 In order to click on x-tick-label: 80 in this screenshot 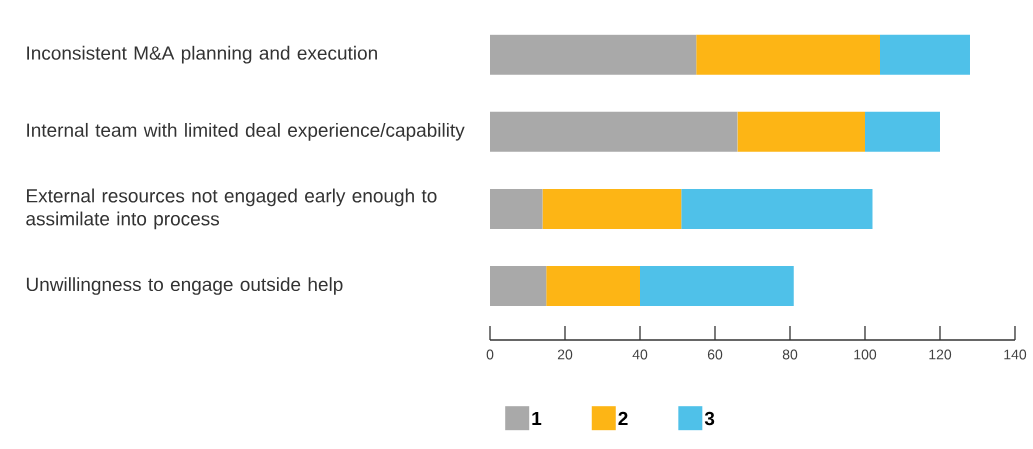, I will do `click(790, 354)`.